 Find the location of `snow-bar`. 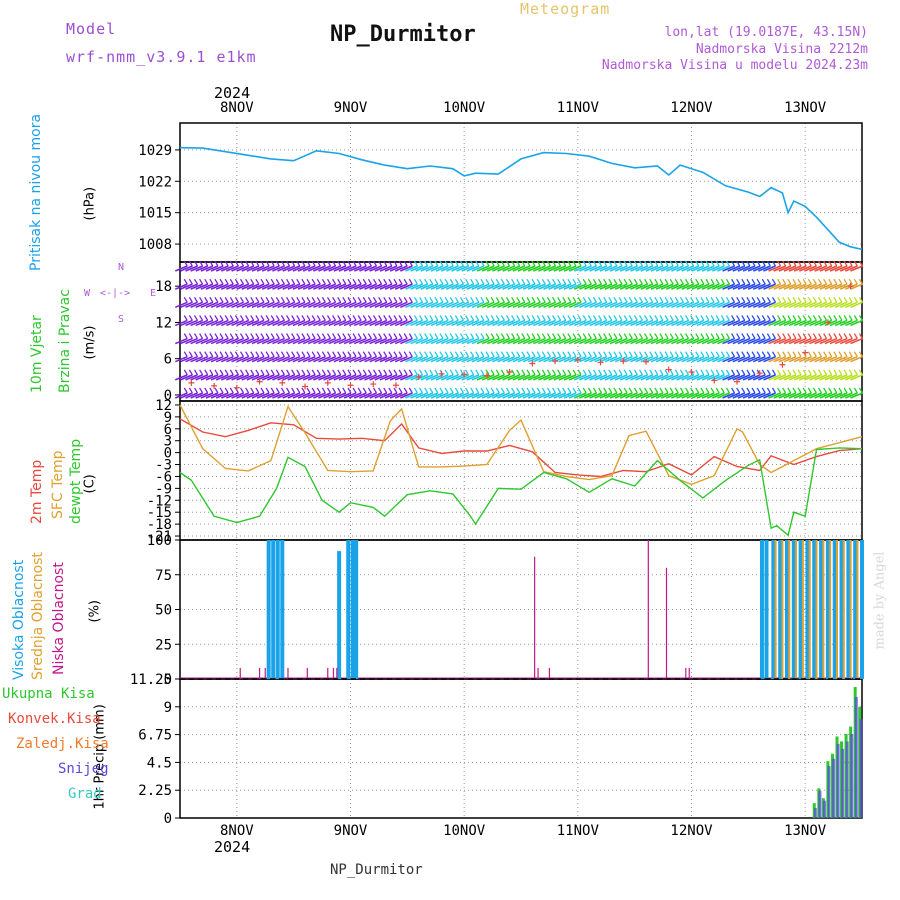

snow-bar is located at coordinates (815, 813).